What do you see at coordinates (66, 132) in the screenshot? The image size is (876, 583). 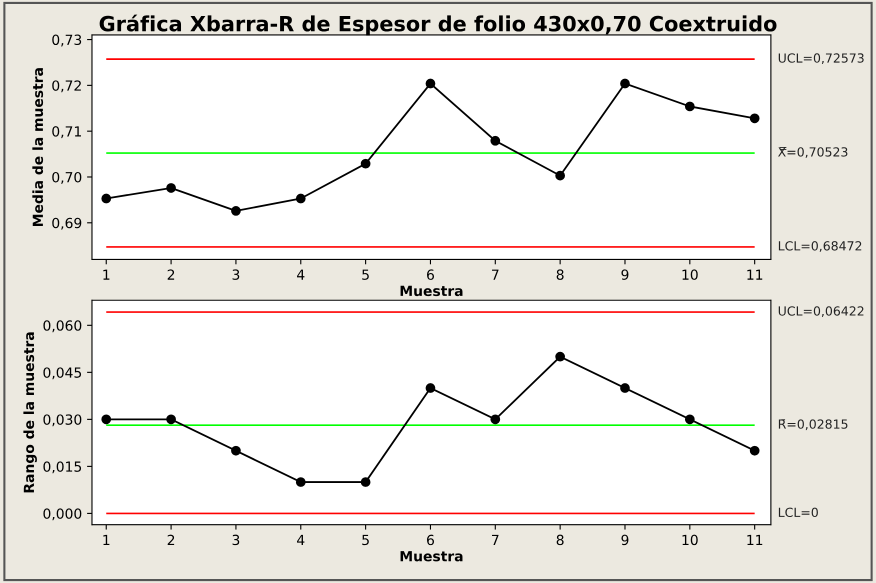 I see `y-tick-label: 0,71` at bounding box center [66, 132].